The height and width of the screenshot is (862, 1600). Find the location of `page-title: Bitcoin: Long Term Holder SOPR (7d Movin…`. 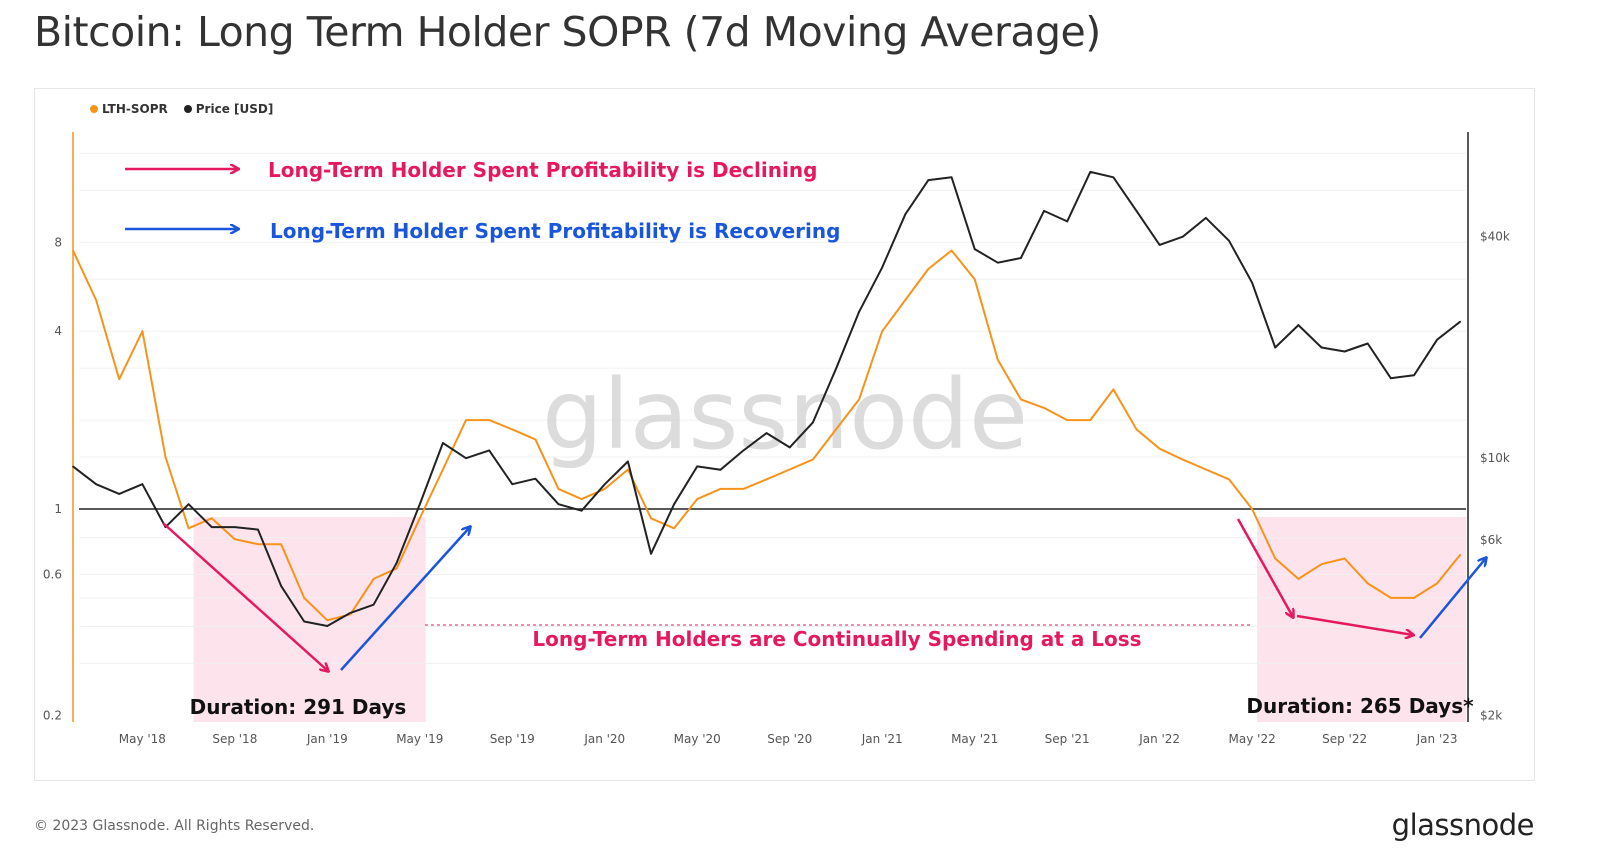

page-title: Bitcoin: Long Term Holder SOPR (7d Movin… is located at coordinates (567, 32).